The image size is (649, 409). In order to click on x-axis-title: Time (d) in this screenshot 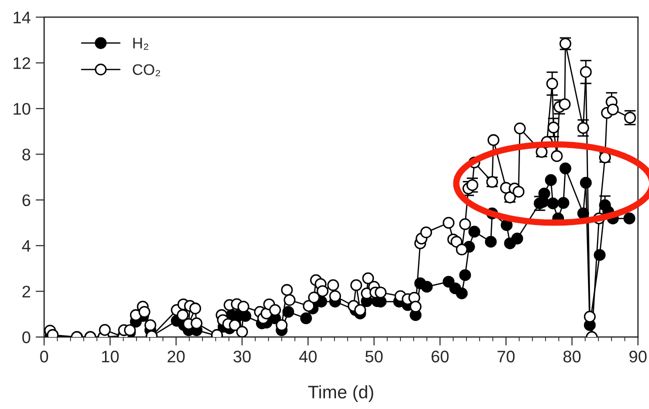, I will do `click(341, 393)`.